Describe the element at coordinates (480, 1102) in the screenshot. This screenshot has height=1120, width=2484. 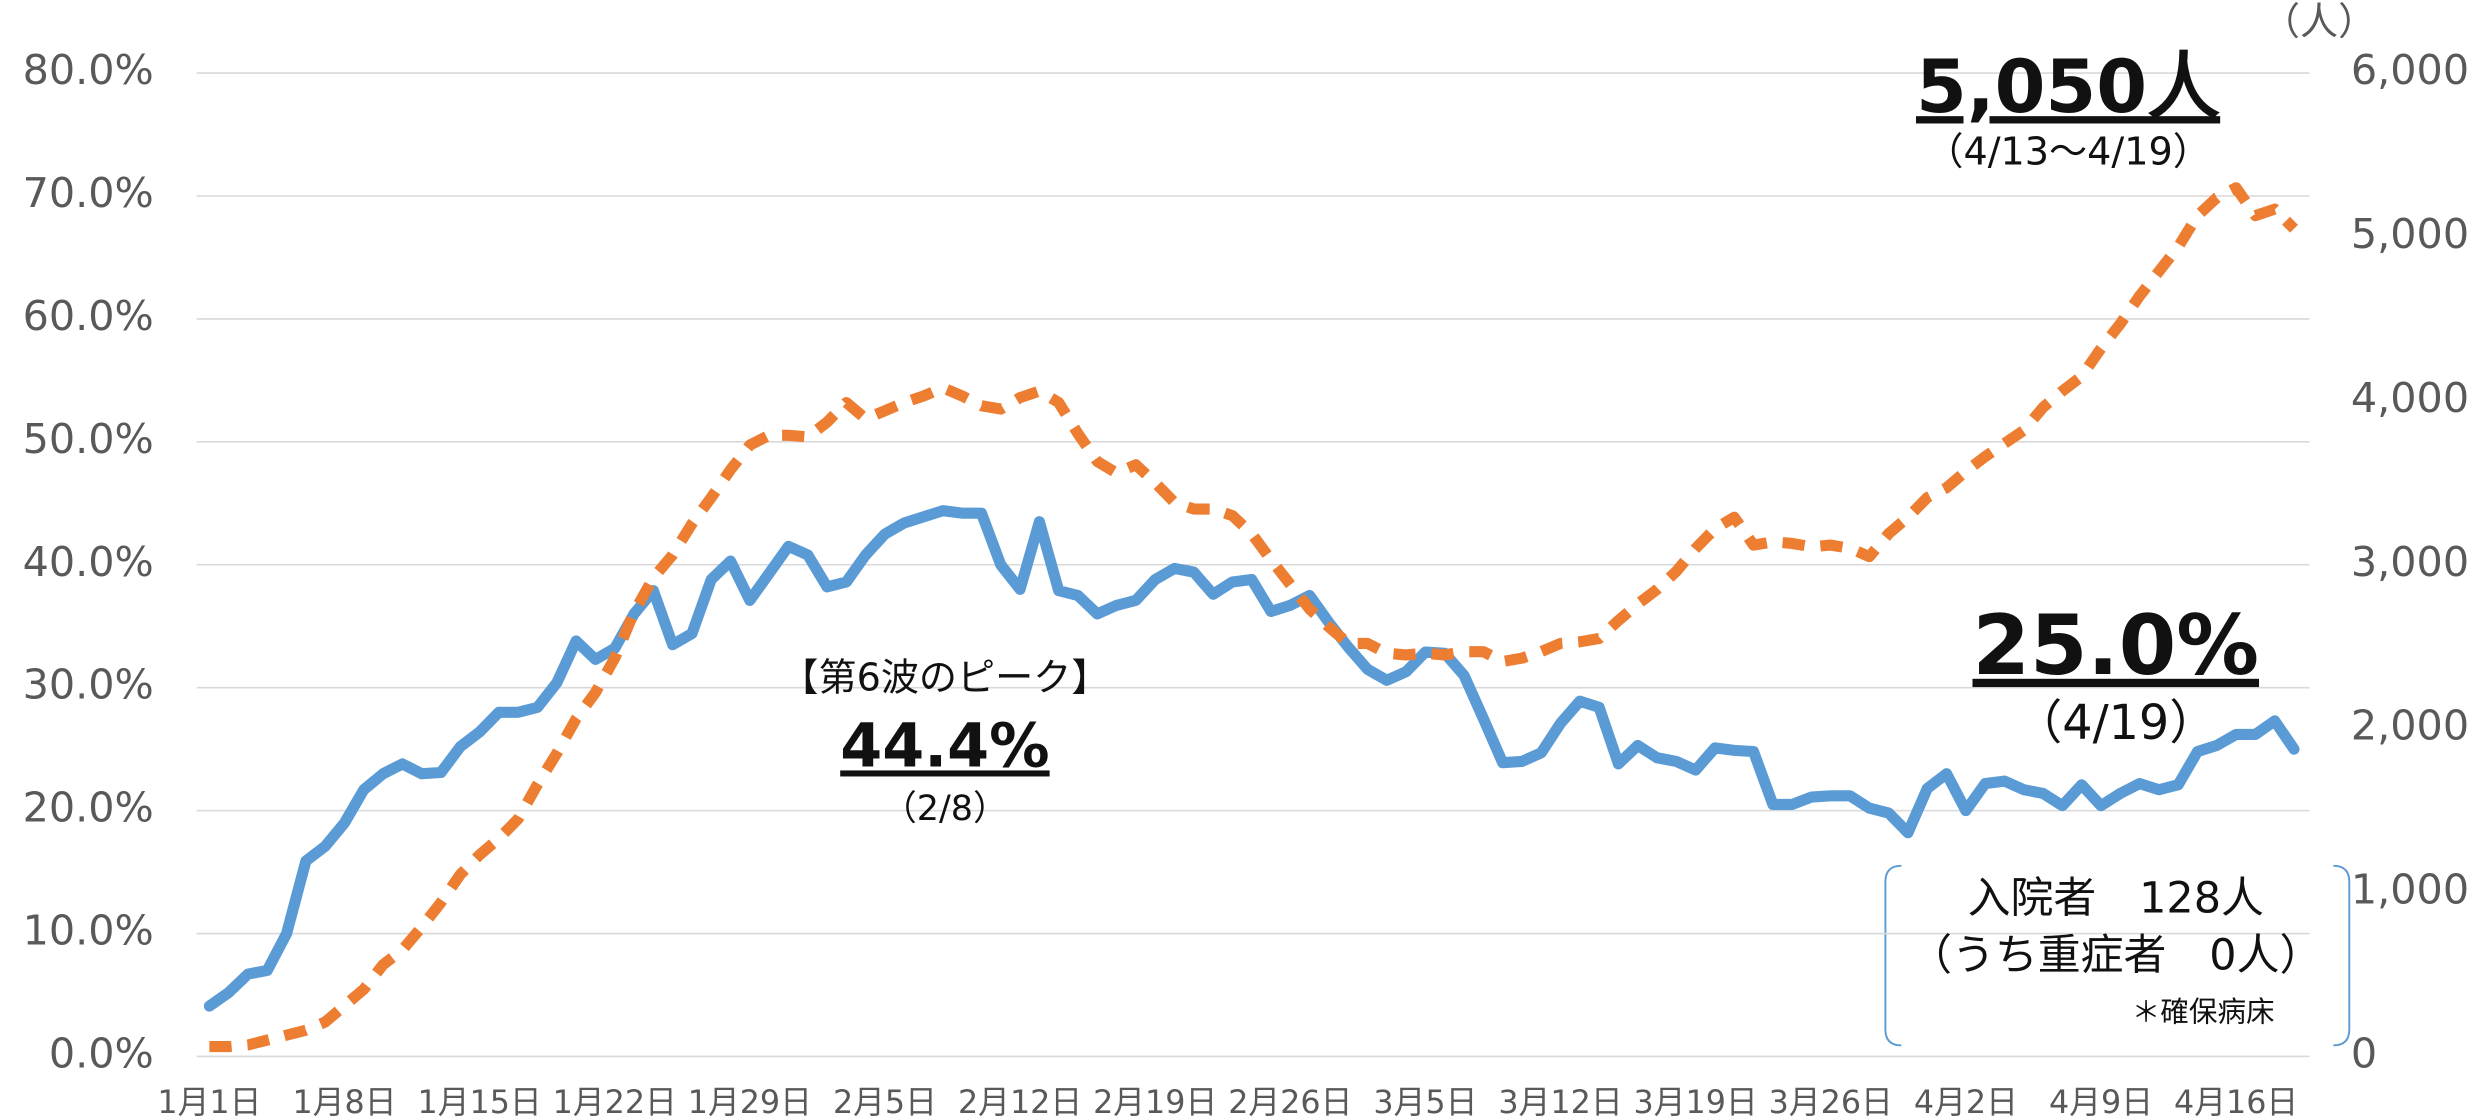
I see `x-tick-label: 1月15日` at that location.